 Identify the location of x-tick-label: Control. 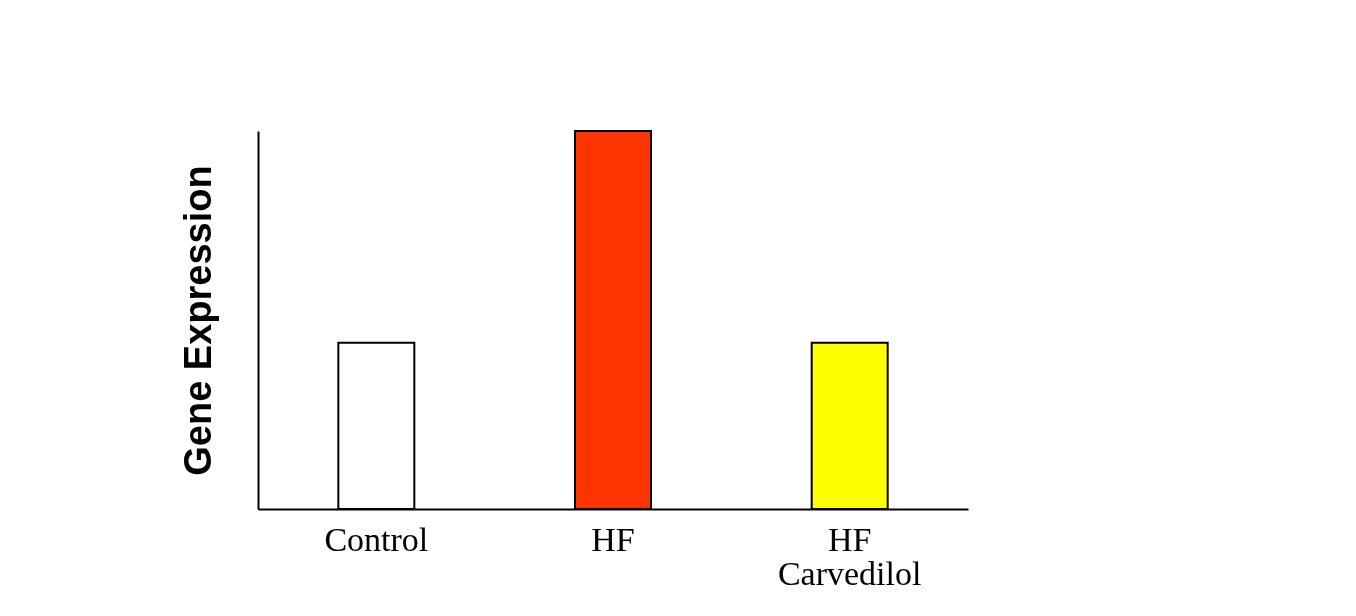
(376, 539).